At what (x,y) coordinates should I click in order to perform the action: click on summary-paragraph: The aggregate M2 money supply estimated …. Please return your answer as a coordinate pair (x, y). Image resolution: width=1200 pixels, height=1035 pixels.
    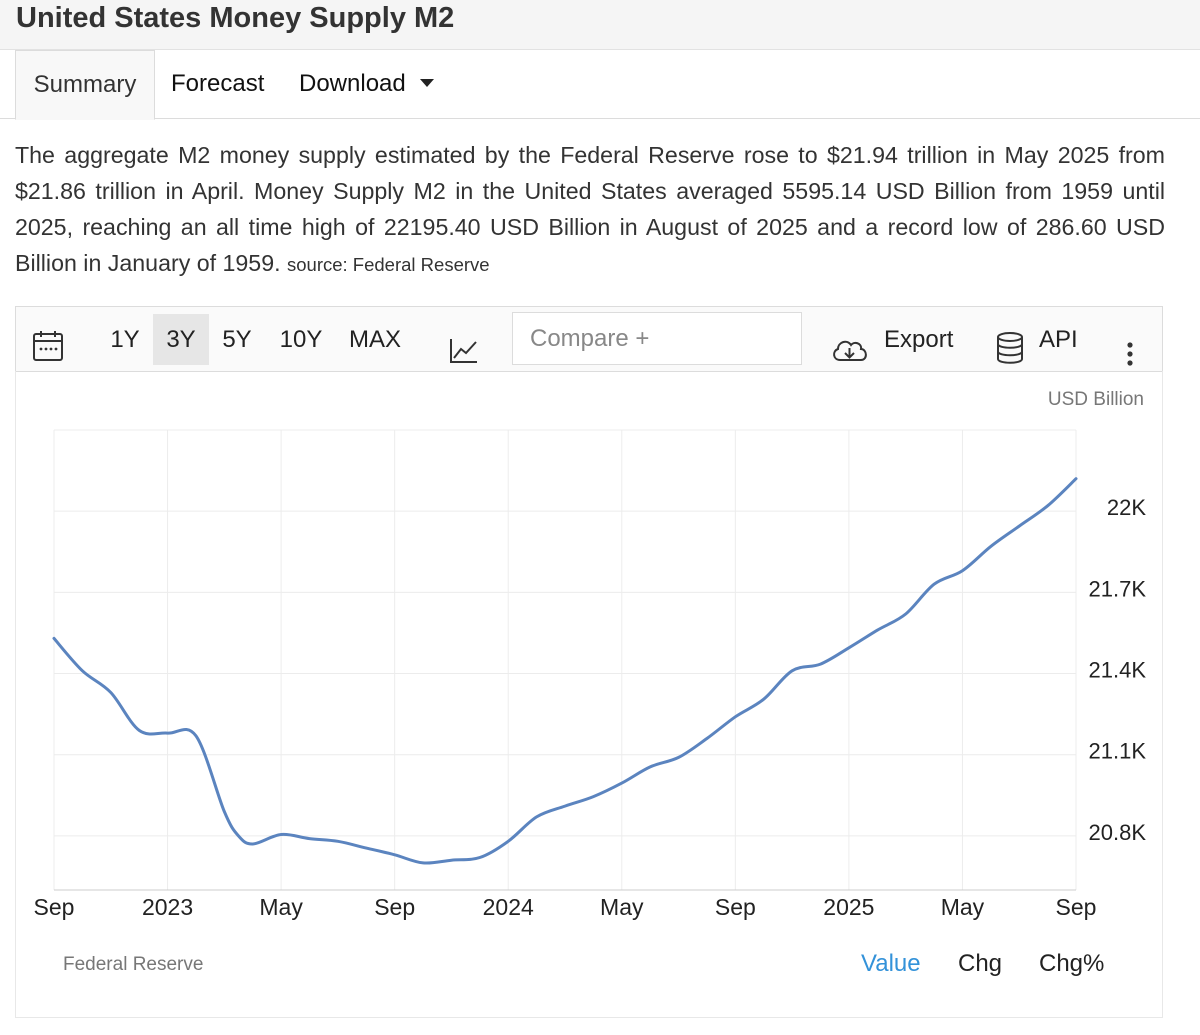
    Looking at the image, I should click on (590, 210).